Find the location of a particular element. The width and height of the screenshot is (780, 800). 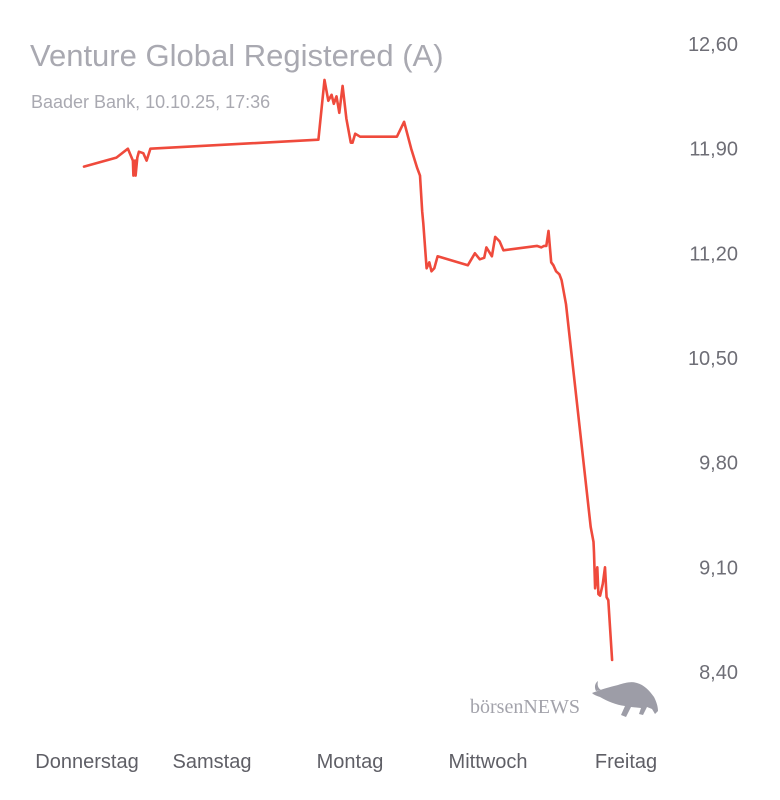

x-tick-label: Samstag is located at coordinates (212, 762).